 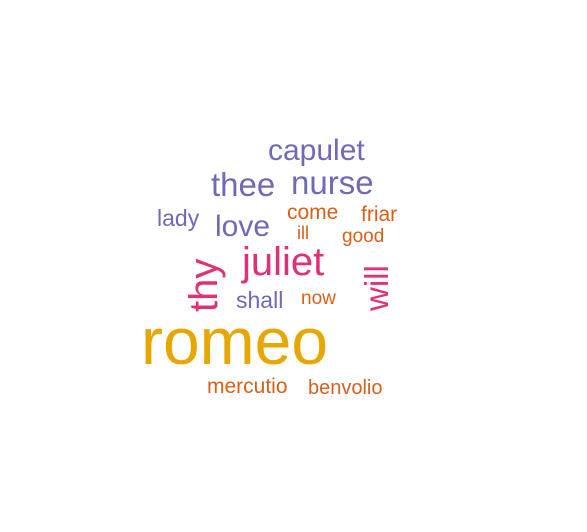 I want to click on word-will: will, so click(x=376, y=288).